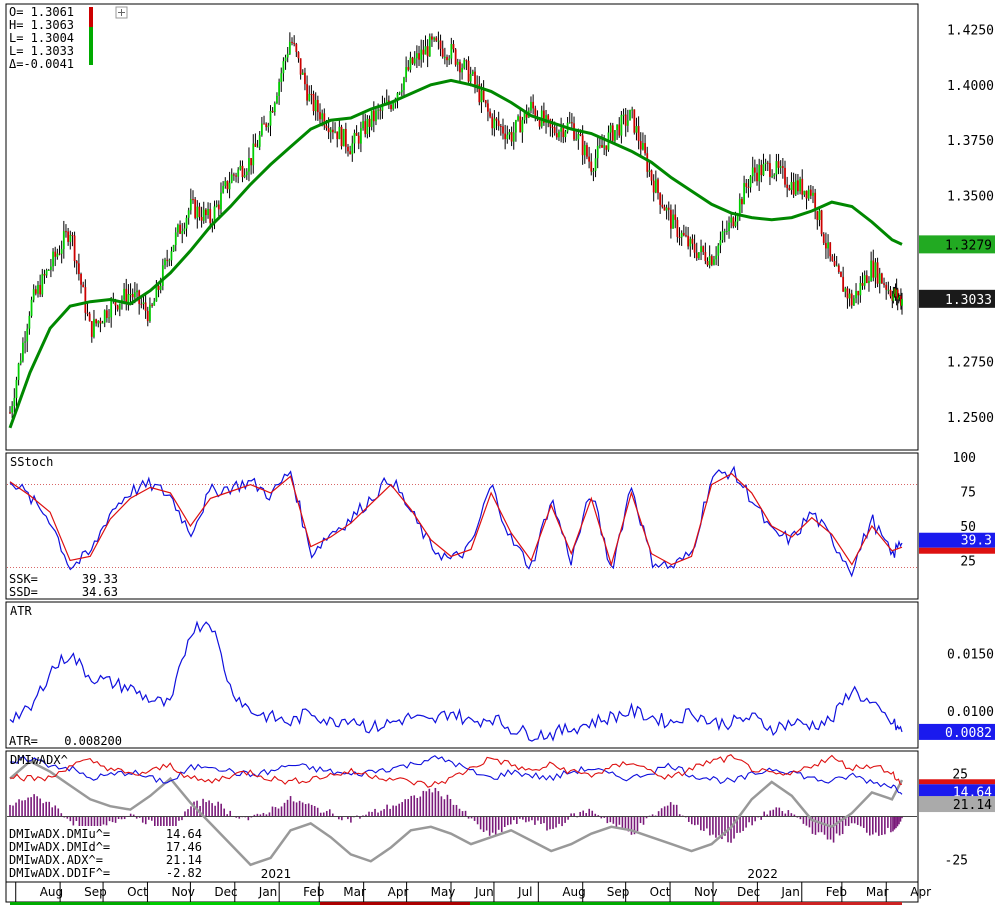 The width and height of the screenshot is (1000, 908). I want to click on di-plus-line, so click(456, 775).